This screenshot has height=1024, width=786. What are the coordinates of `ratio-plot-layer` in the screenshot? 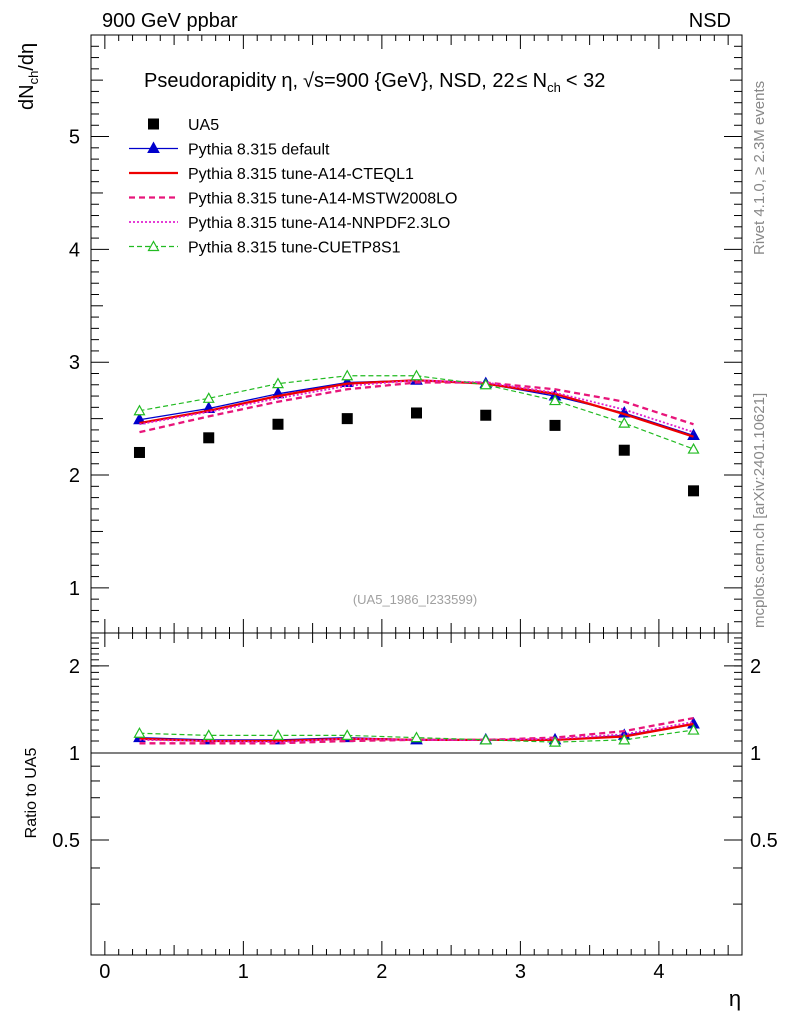 It's located at (416, 735).